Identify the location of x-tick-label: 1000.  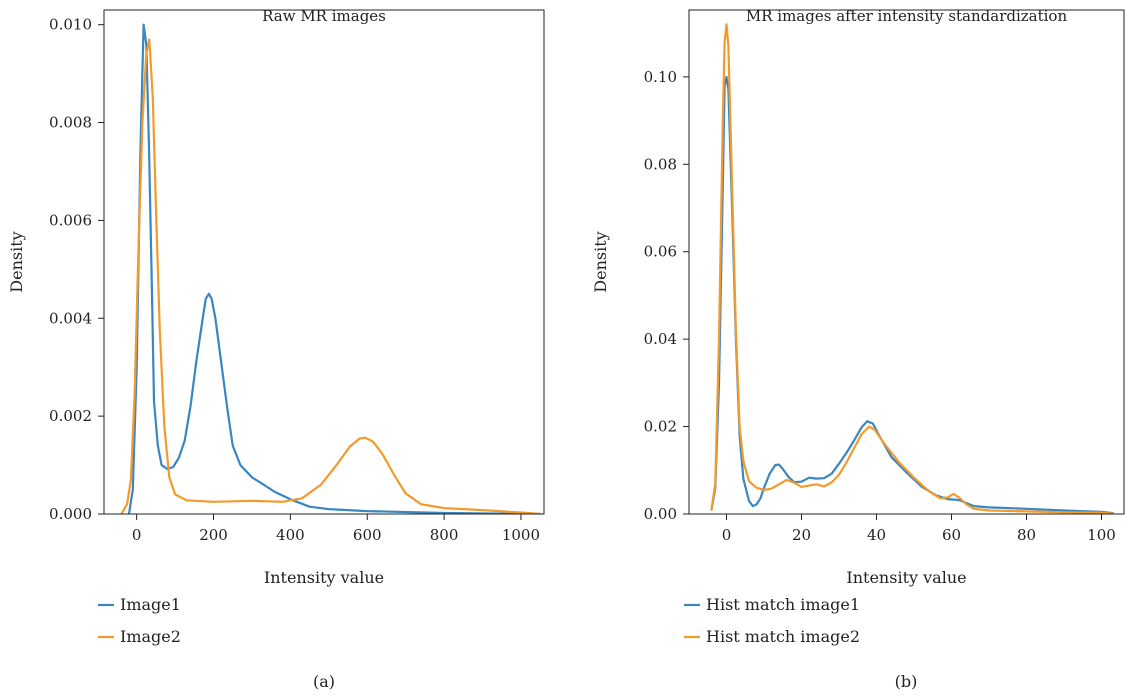
(521, 535).